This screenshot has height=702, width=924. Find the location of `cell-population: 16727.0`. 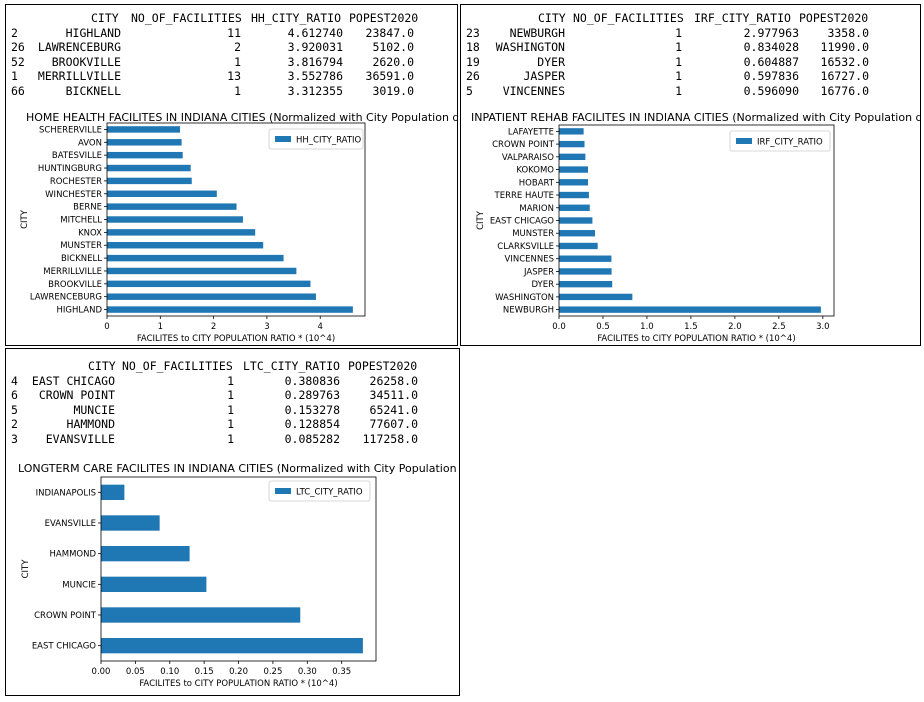

cell-population: 16727.0 is located at coordinates (844, 76).